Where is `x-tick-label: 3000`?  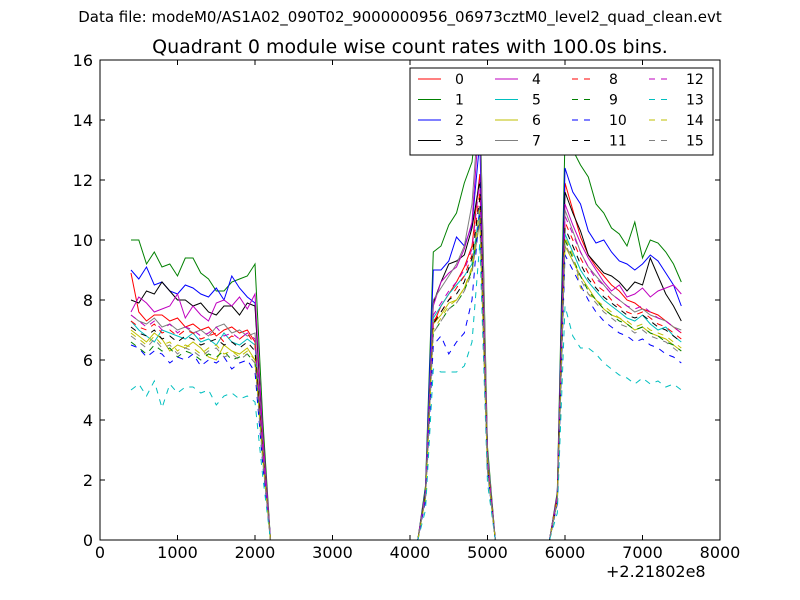 x-tick-label: 3000 is located at coordinates (332, 552).